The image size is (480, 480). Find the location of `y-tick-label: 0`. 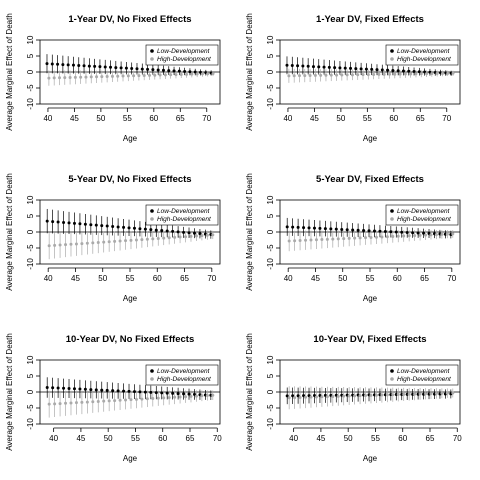

y-tick-label: 0 is located at coordinates (30, 391).